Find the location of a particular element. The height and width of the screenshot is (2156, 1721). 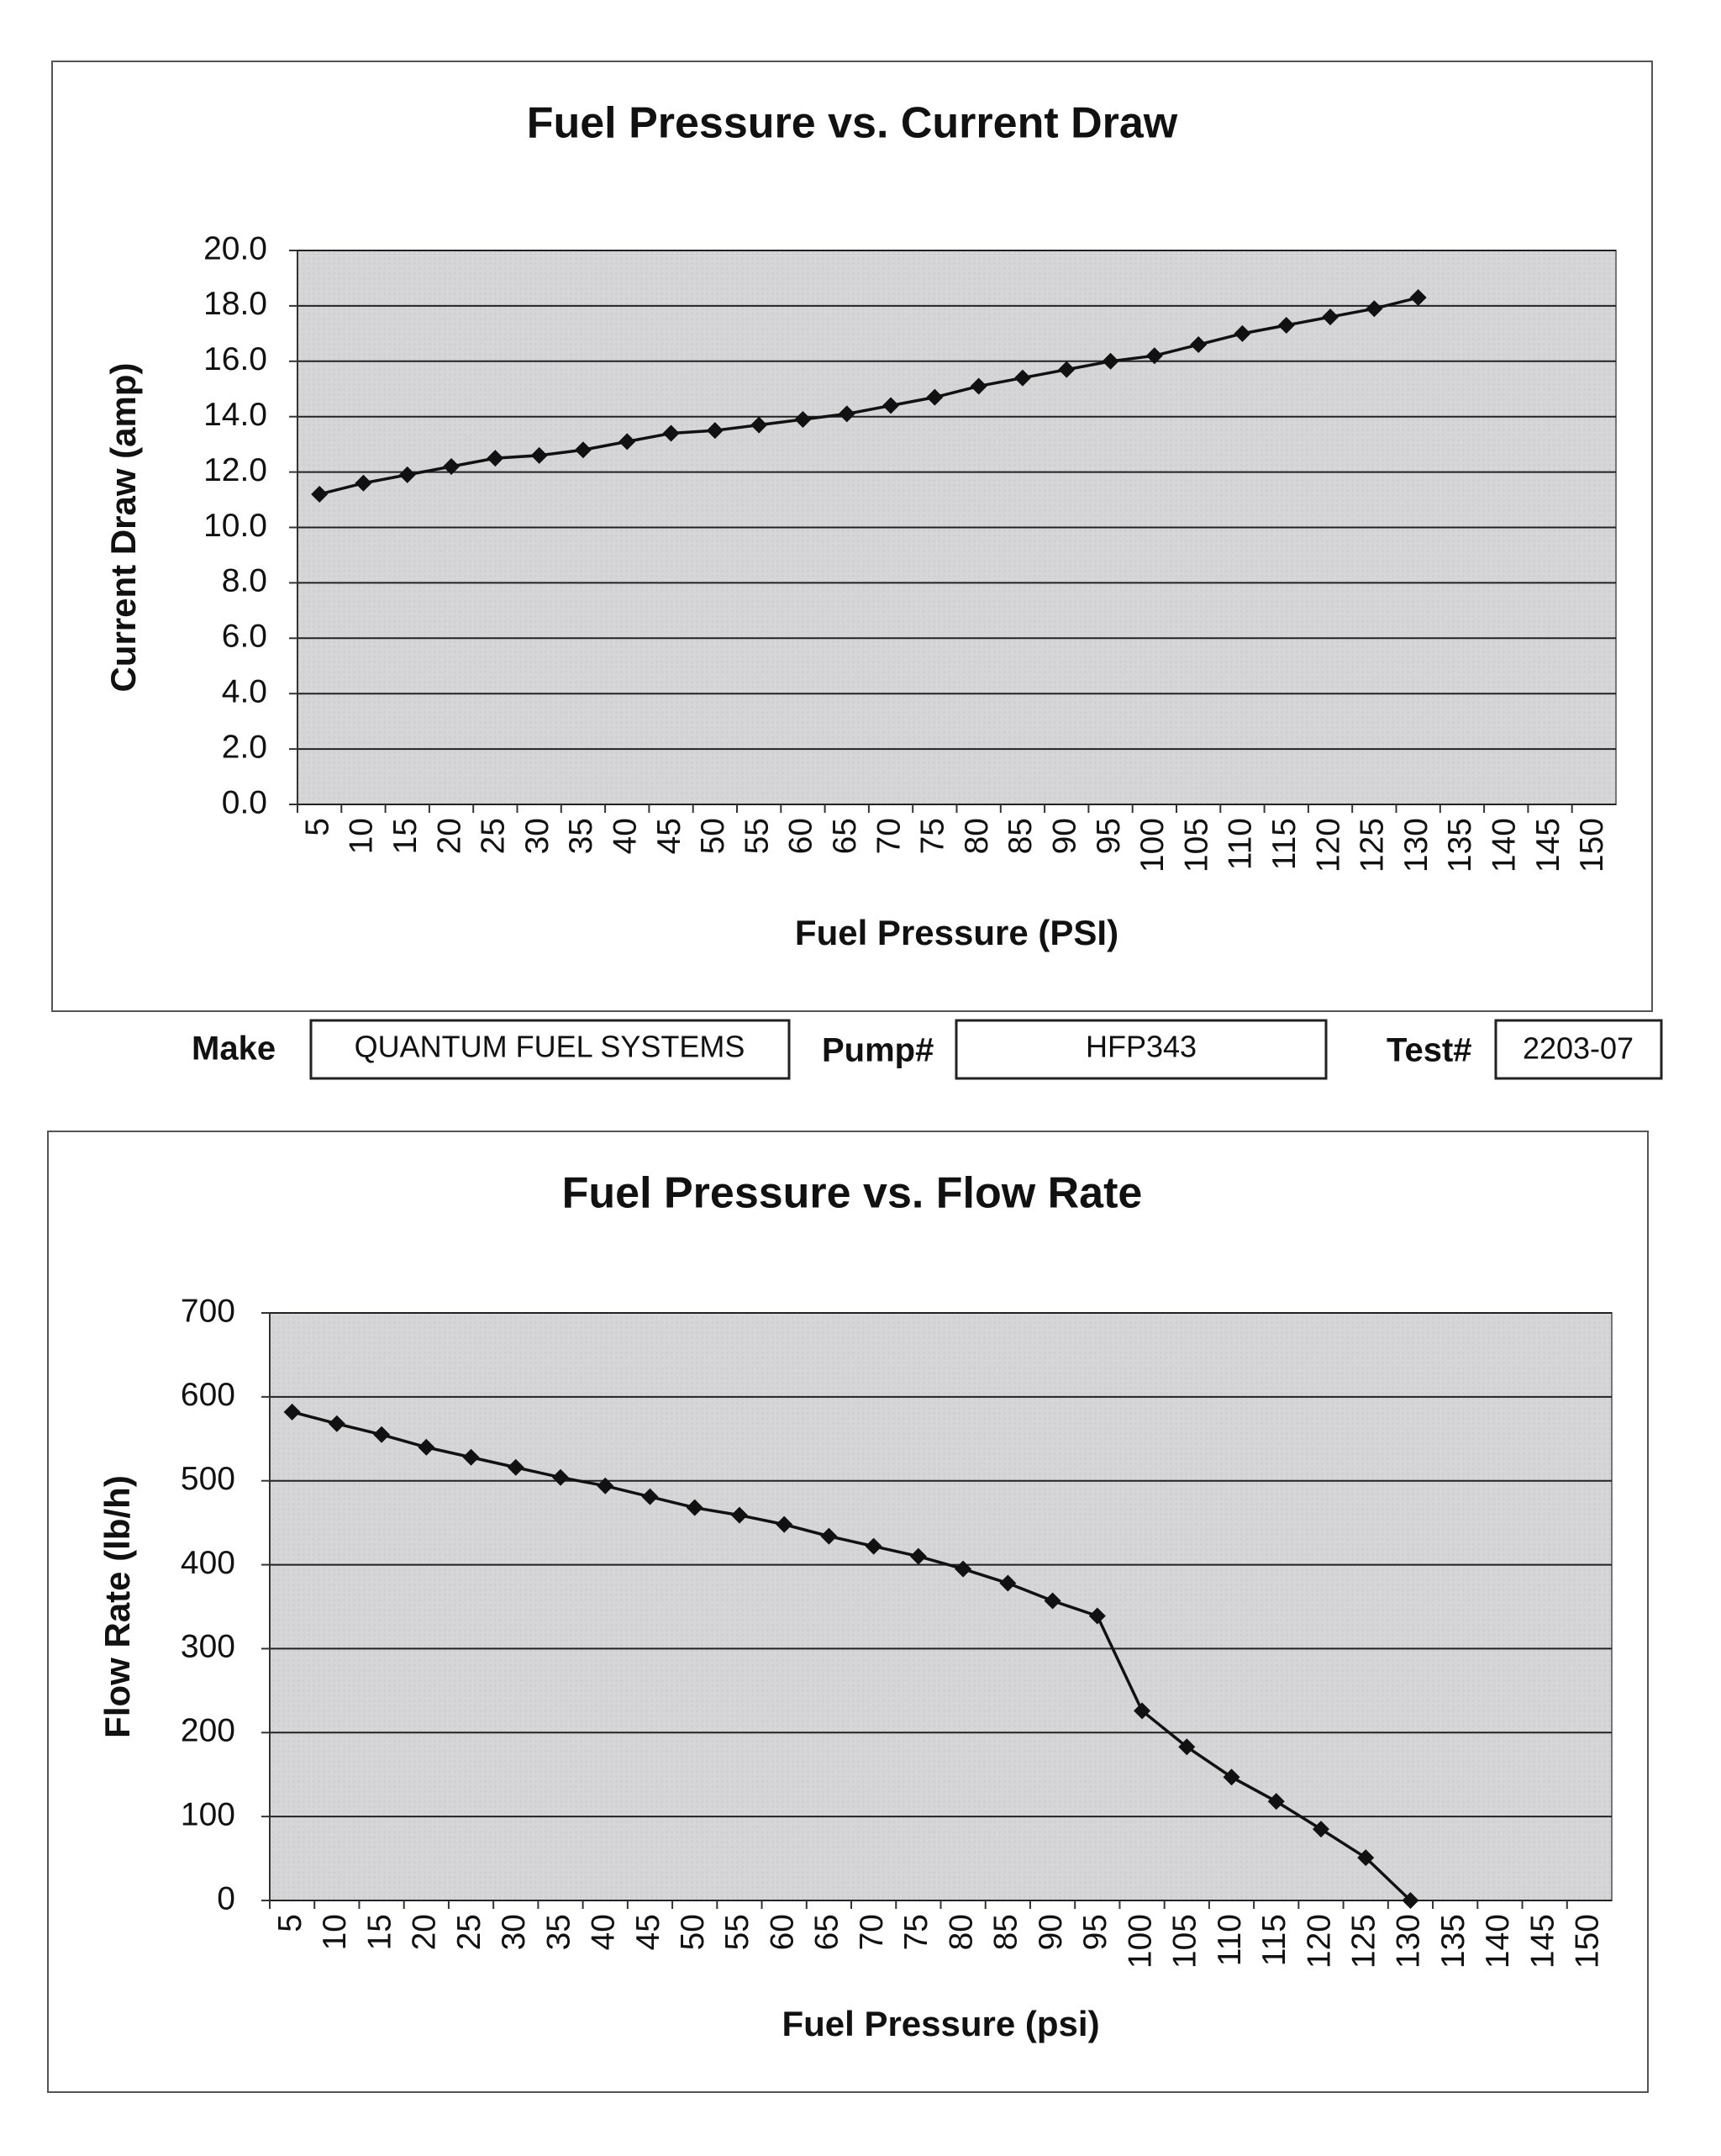

y-tick-label: 0.0 is located at coordinates (244, 802).